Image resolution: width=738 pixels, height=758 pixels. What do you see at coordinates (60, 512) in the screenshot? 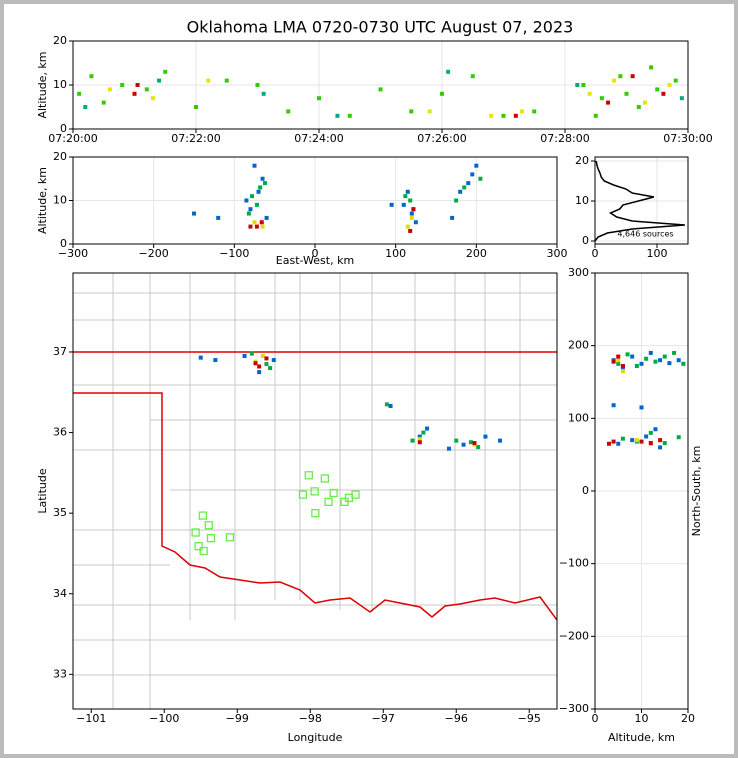
I see `y-tick-label: 35` at bounding box center [60, 512].